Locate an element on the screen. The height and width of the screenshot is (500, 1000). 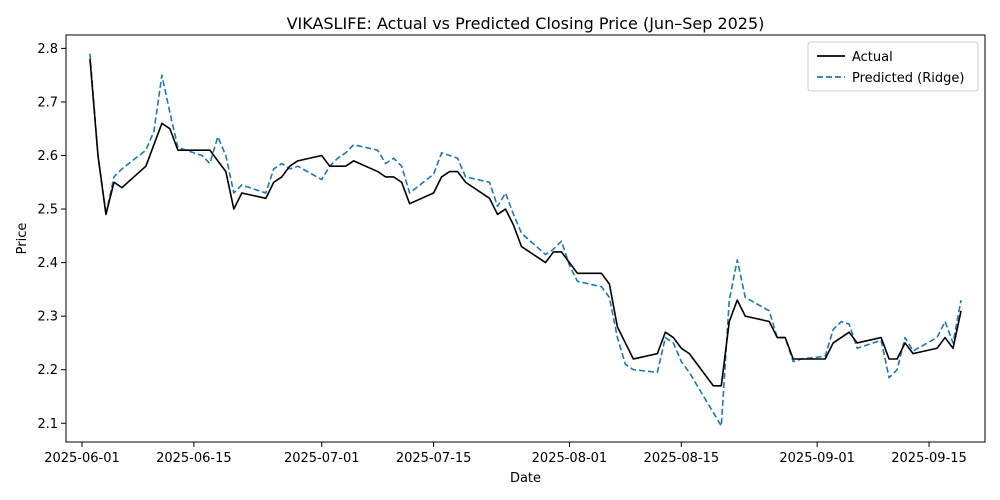
x-tick-label: 2025-06-01 is located at coordinates (82, 458).